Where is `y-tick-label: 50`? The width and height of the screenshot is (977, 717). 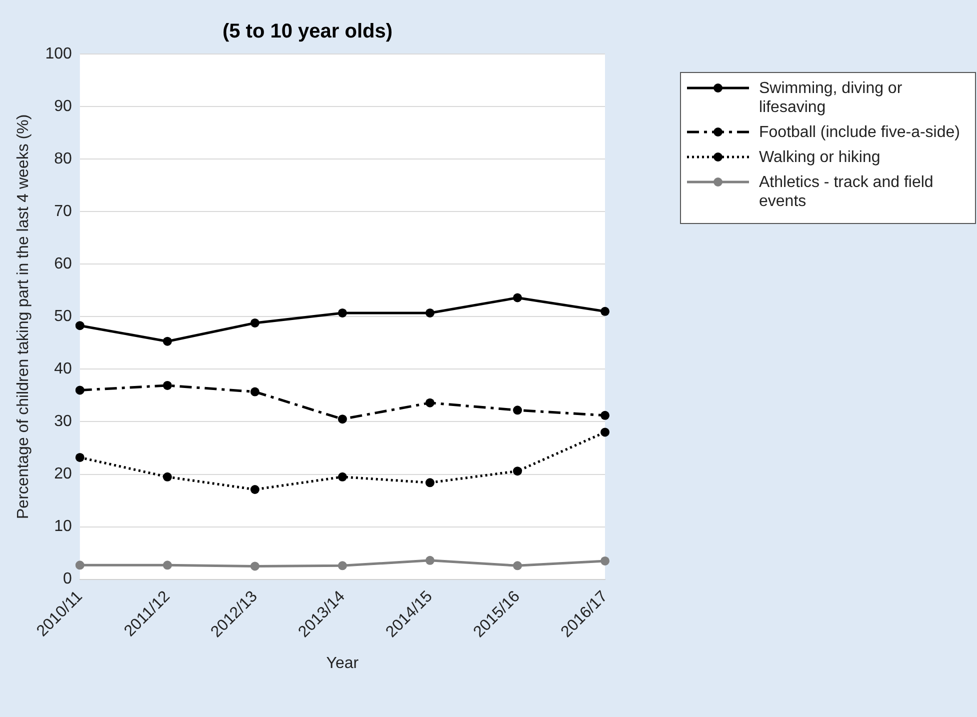 y-tick-label: 50 is located at coordinates (63, 317).